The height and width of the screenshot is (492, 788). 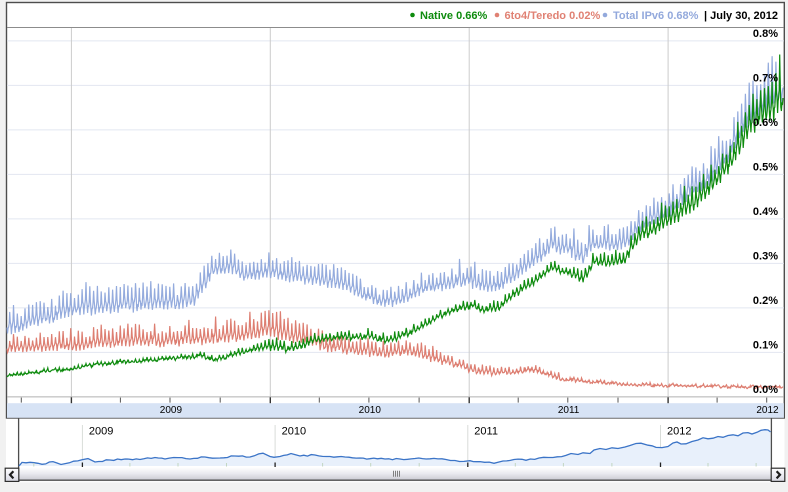 What do you see at coordinates (553, 16) in the screenshot?
I see `svg-text: 6to4/Teredo 0.02%` at bounding box center [553, 16].